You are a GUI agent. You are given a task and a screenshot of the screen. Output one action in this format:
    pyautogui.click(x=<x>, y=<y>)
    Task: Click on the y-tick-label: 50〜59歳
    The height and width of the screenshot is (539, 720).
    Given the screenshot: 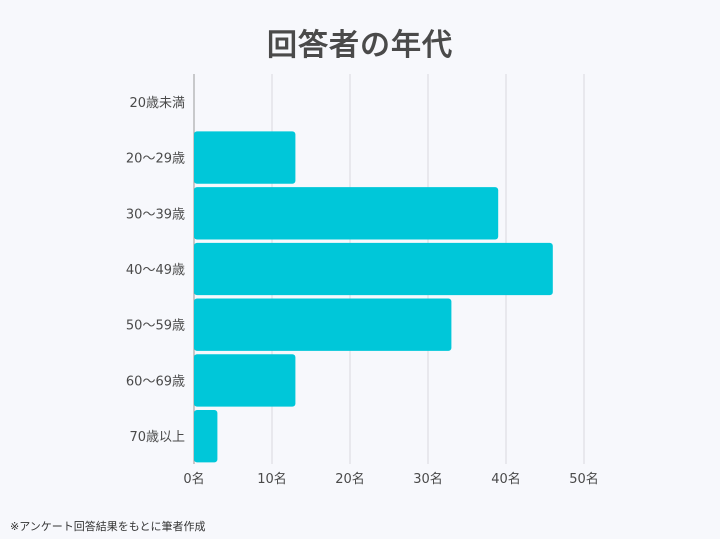 What is the action you would take?
    pyautogui.click(x=155, y=326)
    